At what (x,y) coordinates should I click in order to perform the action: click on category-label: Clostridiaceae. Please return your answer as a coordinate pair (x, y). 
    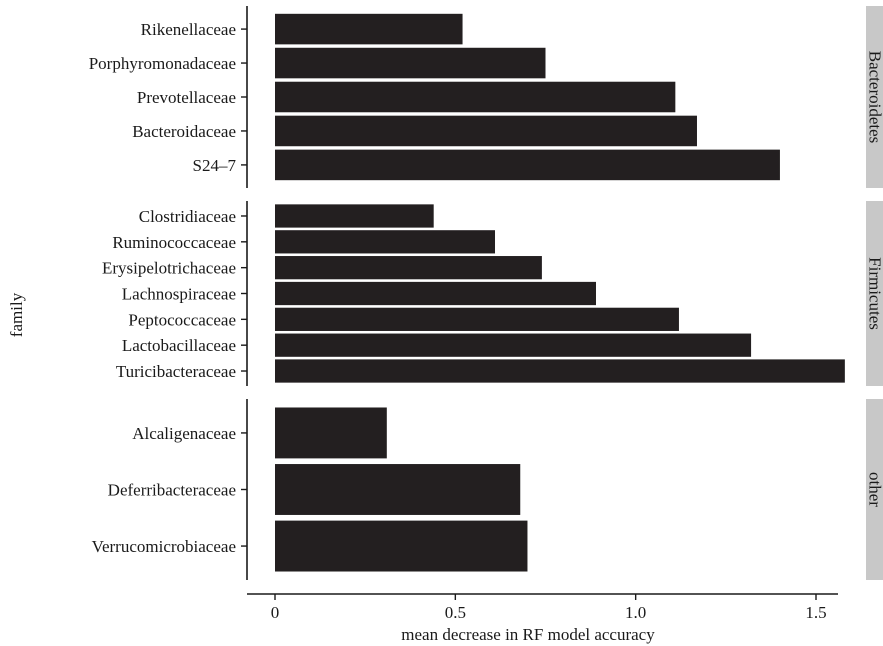
    Looking at the image, I should click on (187, 216).